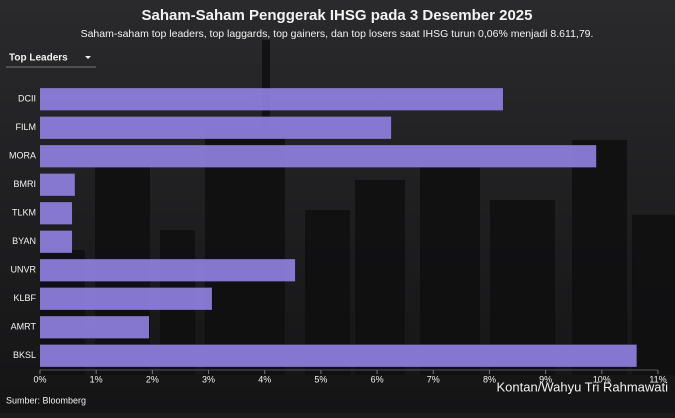  I want to click on y-tick-label: BYAN, so click(24, 241).